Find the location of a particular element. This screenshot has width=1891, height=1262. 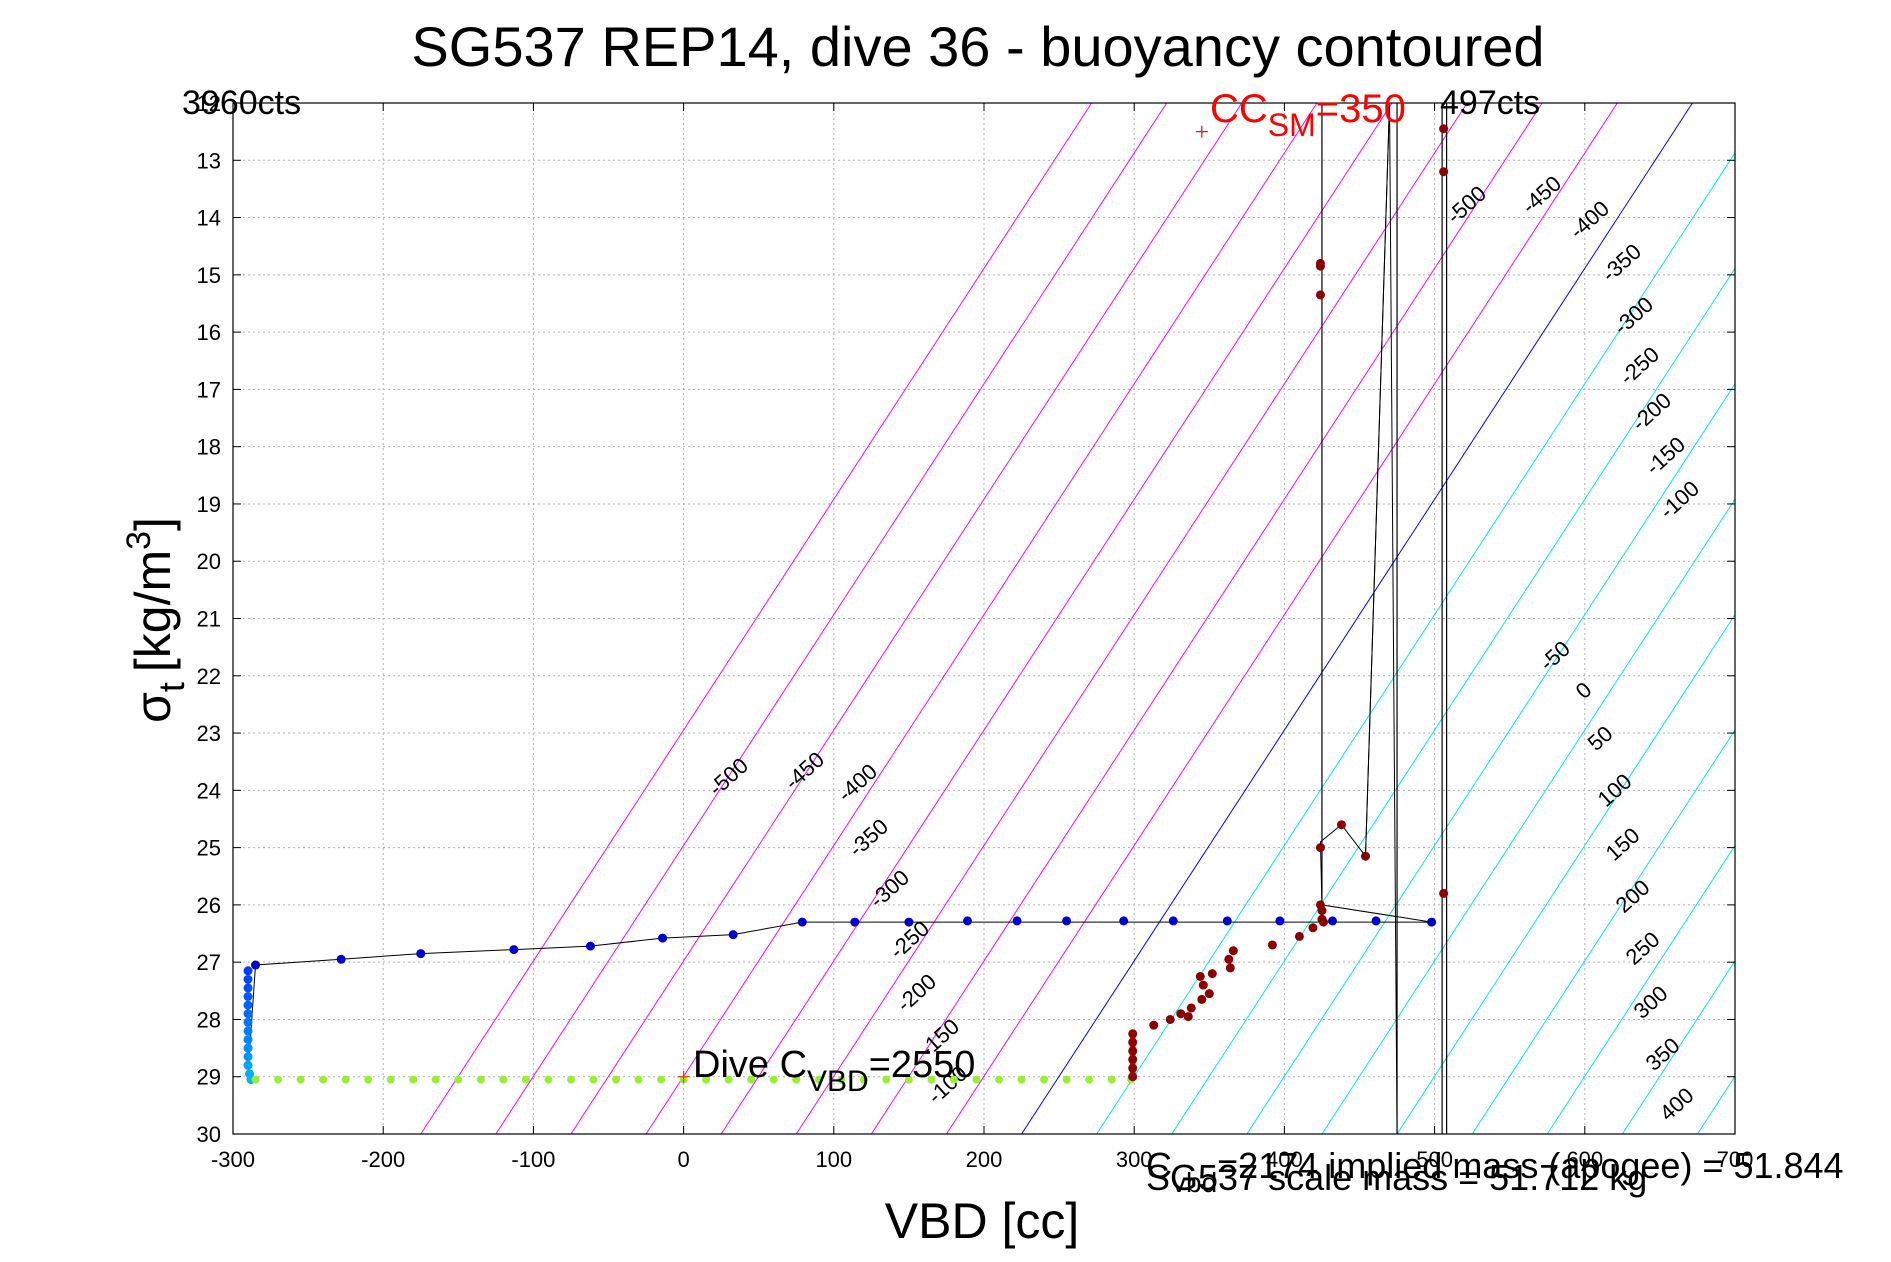

y-axis-label-units: [kg/m is located at coordinates (153, 611).